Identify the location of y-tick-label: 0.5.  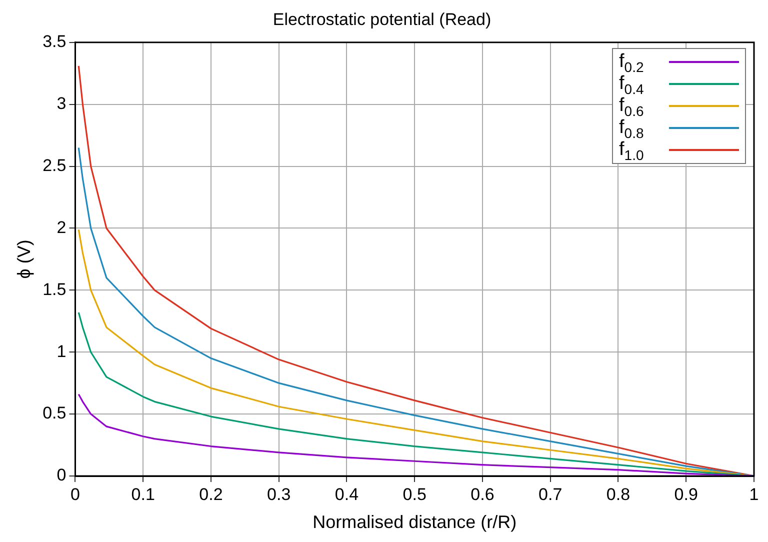
(54, 413).